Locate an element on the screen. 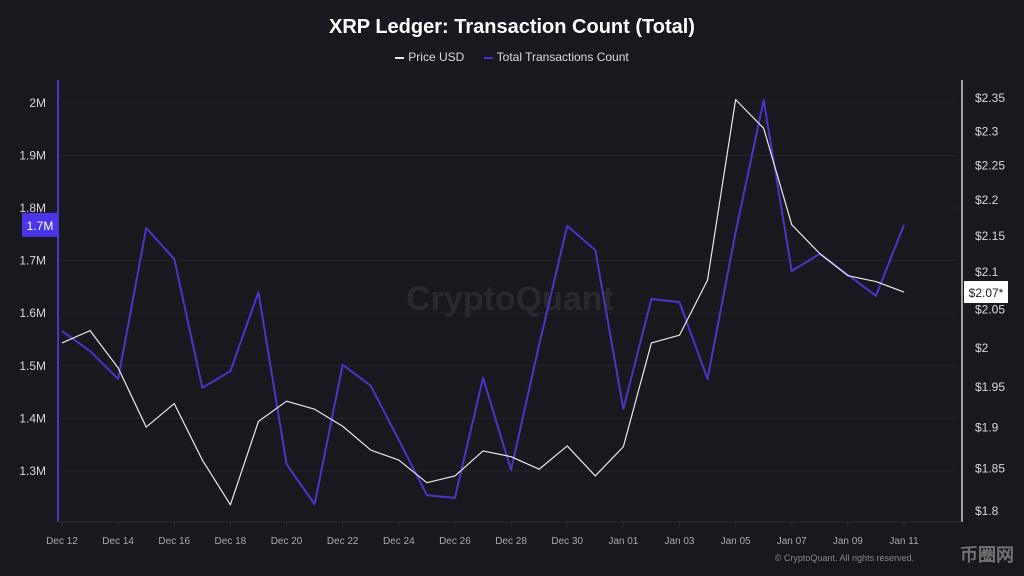 This screenshot has height=576, width=1024. right-tick-label: $1.8 is located at coordinates (987, 511).